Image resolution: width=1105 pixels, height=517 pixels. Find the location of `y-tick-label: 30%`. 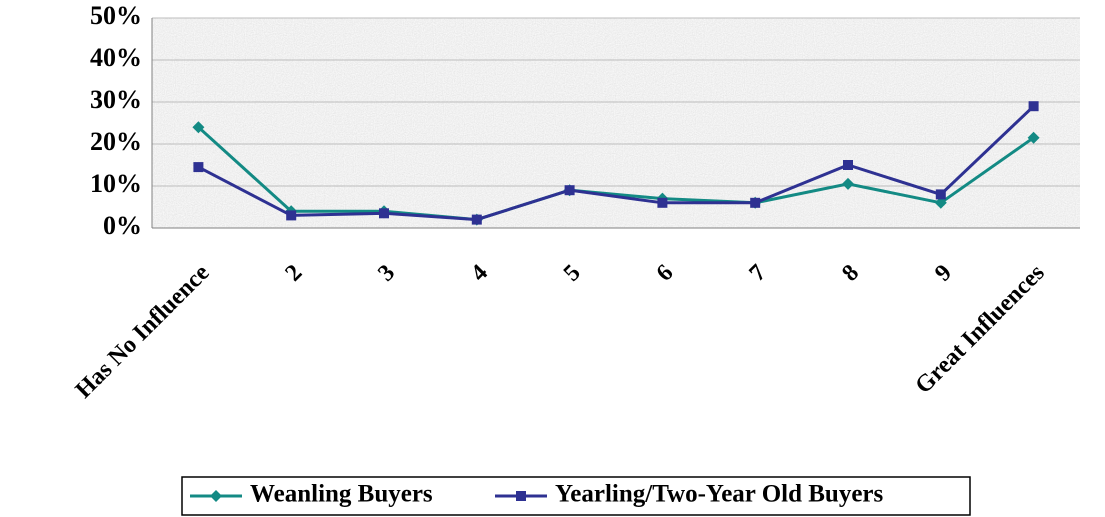

y-tick-label: 30% is located at coordinates (116, 99).